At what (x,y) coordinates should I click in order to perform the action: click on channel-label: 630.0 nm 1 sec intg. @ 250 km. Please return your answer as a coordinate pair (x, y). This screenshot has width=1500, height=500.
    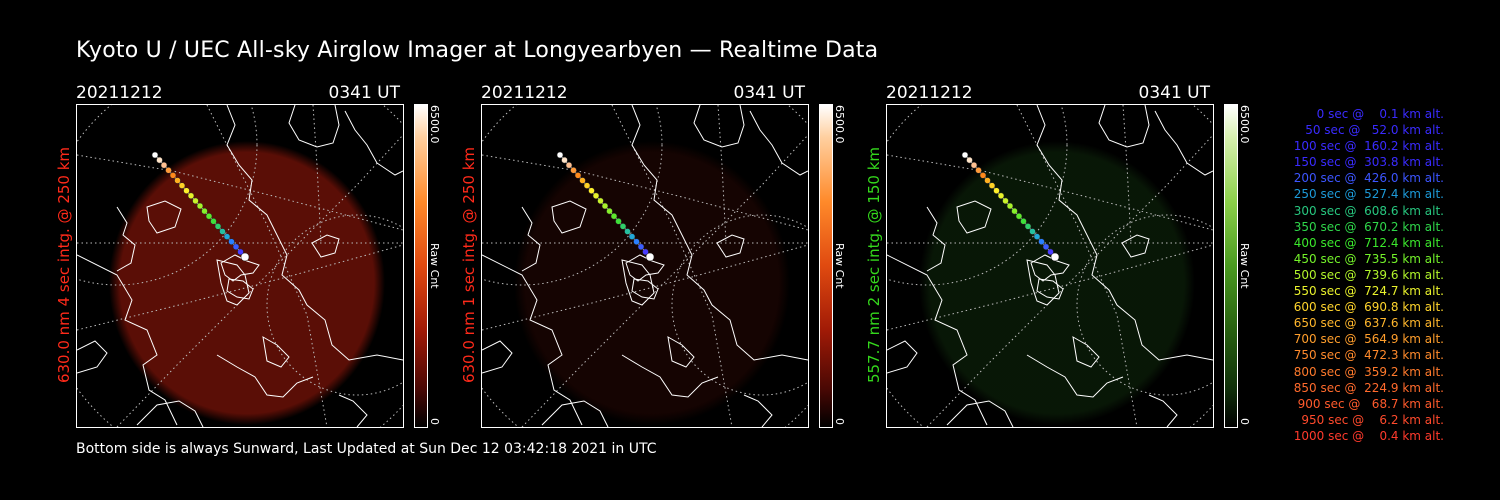
    Looking at the image, I should click on (469, 265).